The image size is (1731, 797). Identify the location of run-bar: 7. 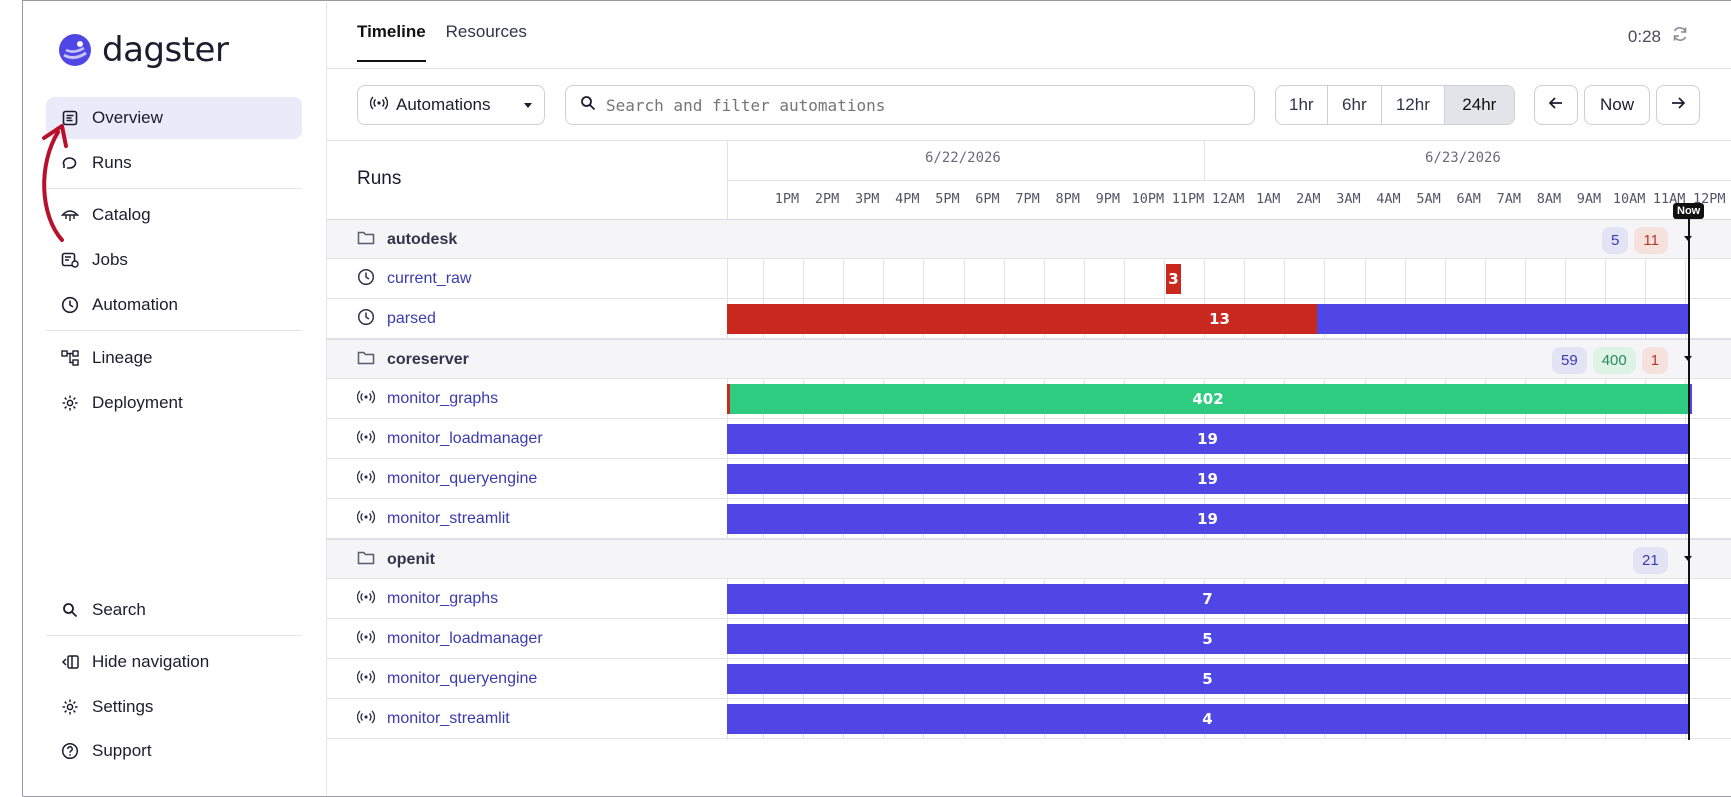
(1207, 599).